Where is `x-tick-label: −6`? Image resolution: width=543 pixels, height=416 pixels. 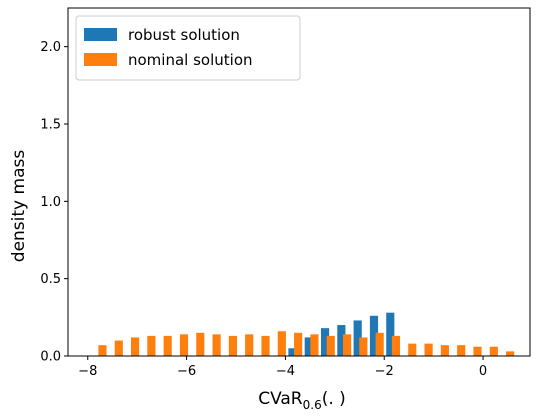 x-tick-label: −6 is located at coordinates (186, 371).